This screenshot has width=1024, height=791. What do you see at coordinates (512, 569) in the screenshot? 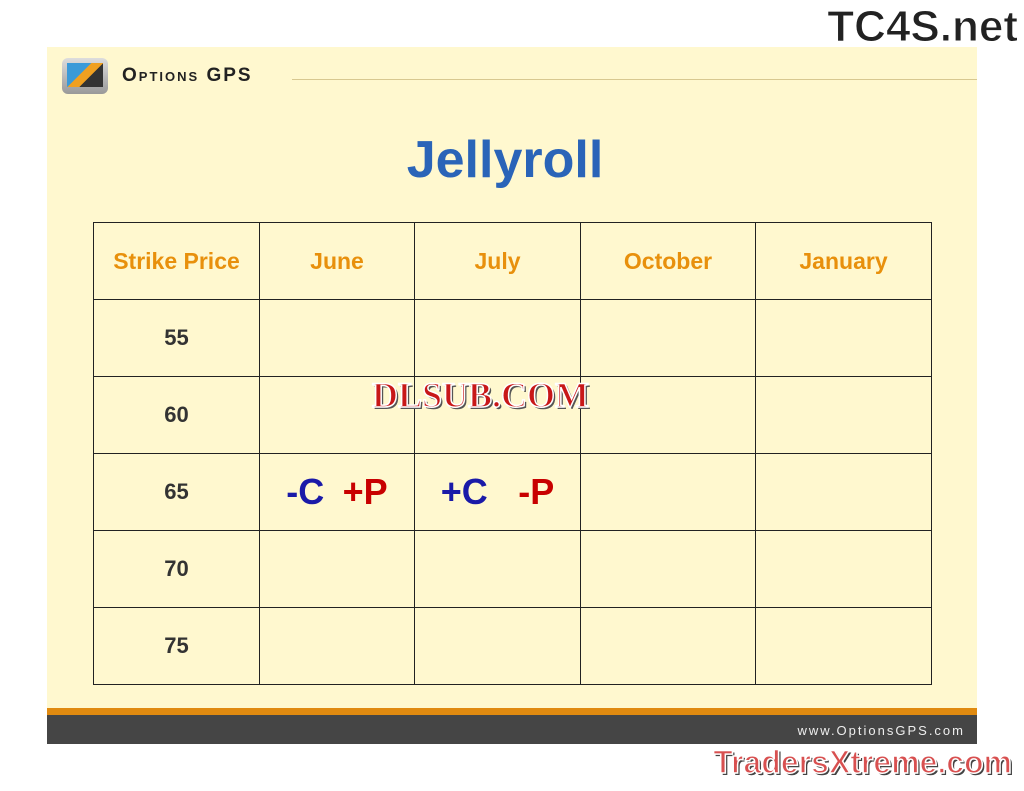
I see `table-row: 70` at bounding box center [512, 569].